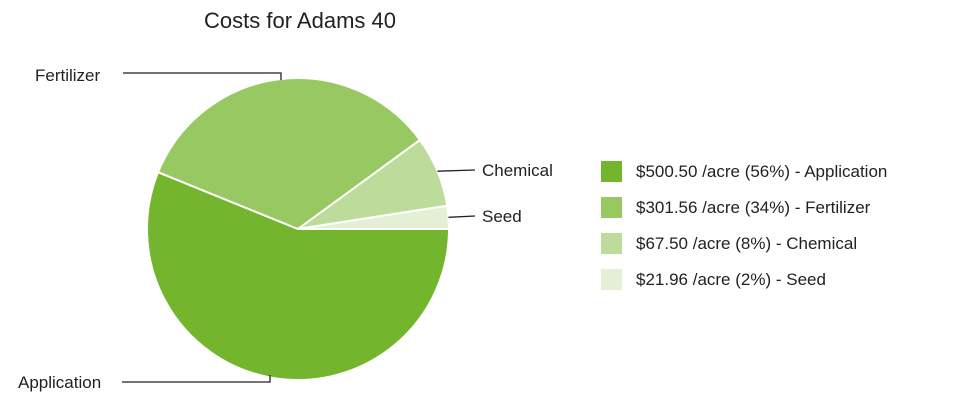 The image size is (966, 399). Describe the element at coordinates (59, 382) in the screenshot. I see `slice-label-application: Application` at that location.